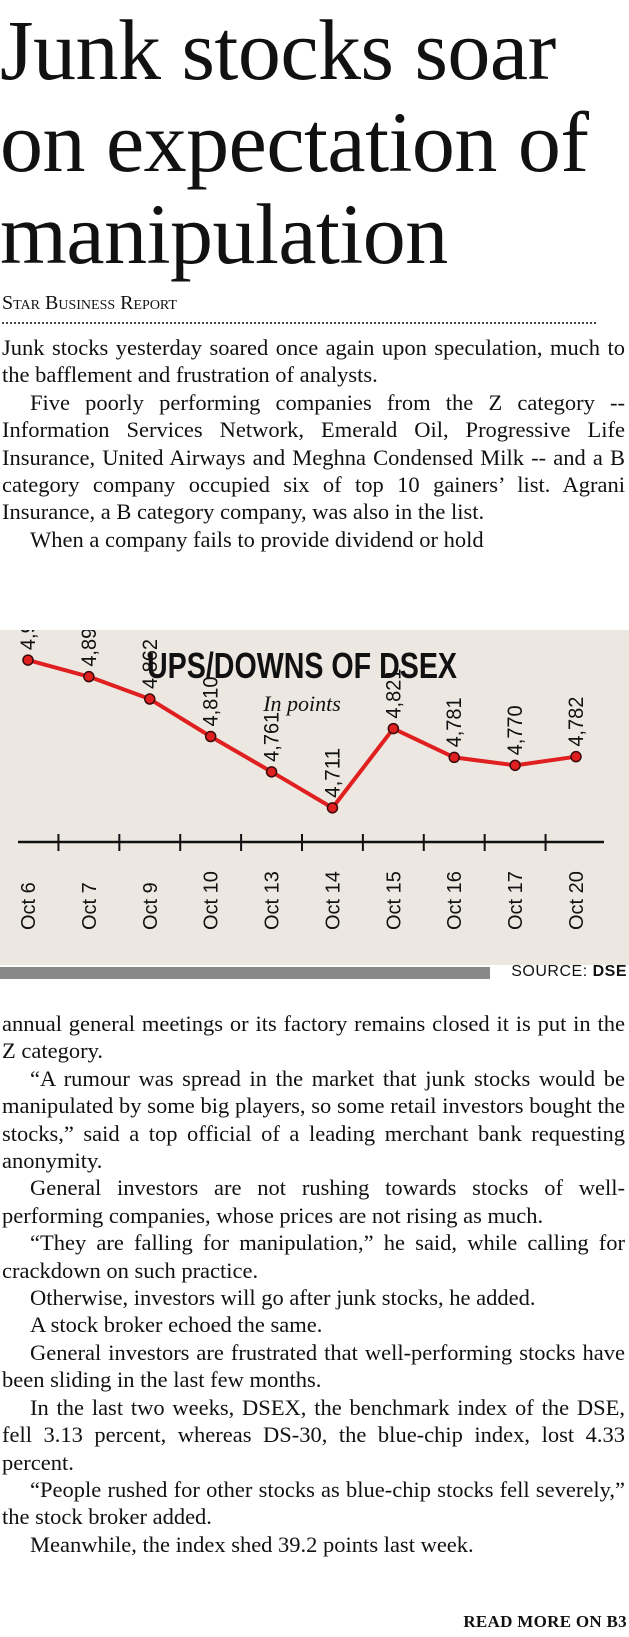 This screenshot has width=629, height=1637. What do you see at coordinates (299, 323) in the screenshot?
I see `dotted-divider` at bounding box center [299, 323].